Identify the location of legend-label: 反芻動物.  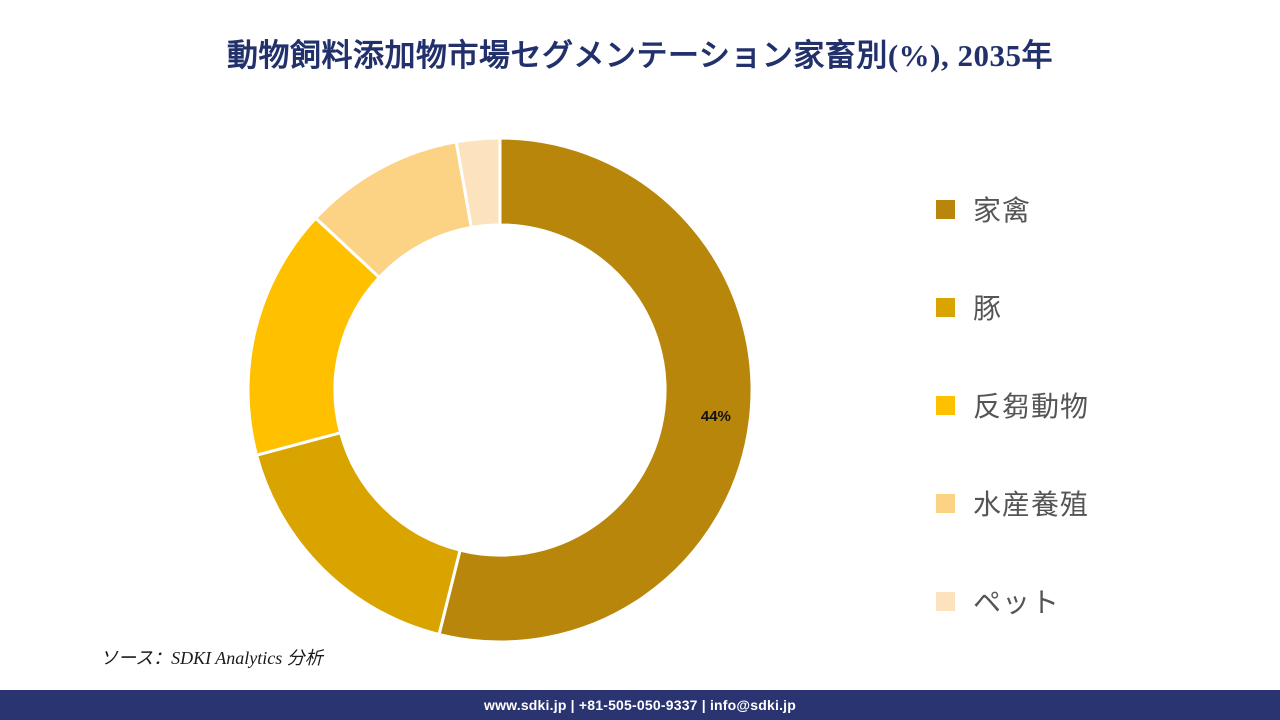
(1031, 406).